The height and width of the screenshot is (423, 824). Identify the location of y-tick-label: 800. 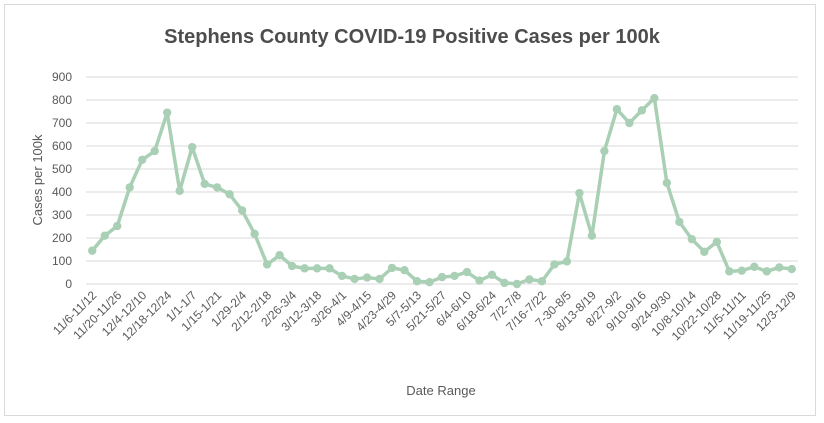
(62, 100).